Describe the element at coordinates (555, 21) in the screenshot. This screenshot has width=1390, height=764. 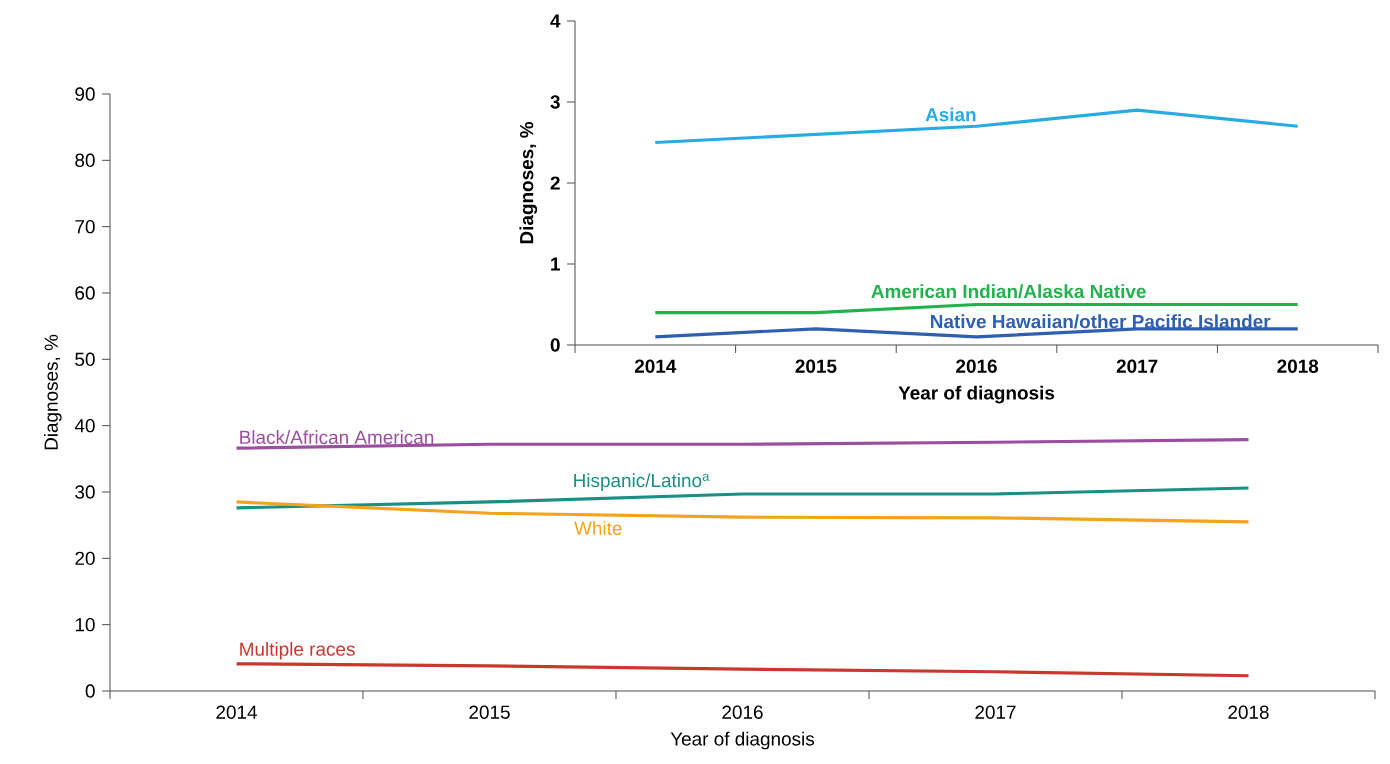
I see `y-tick-label: 4` at that location.